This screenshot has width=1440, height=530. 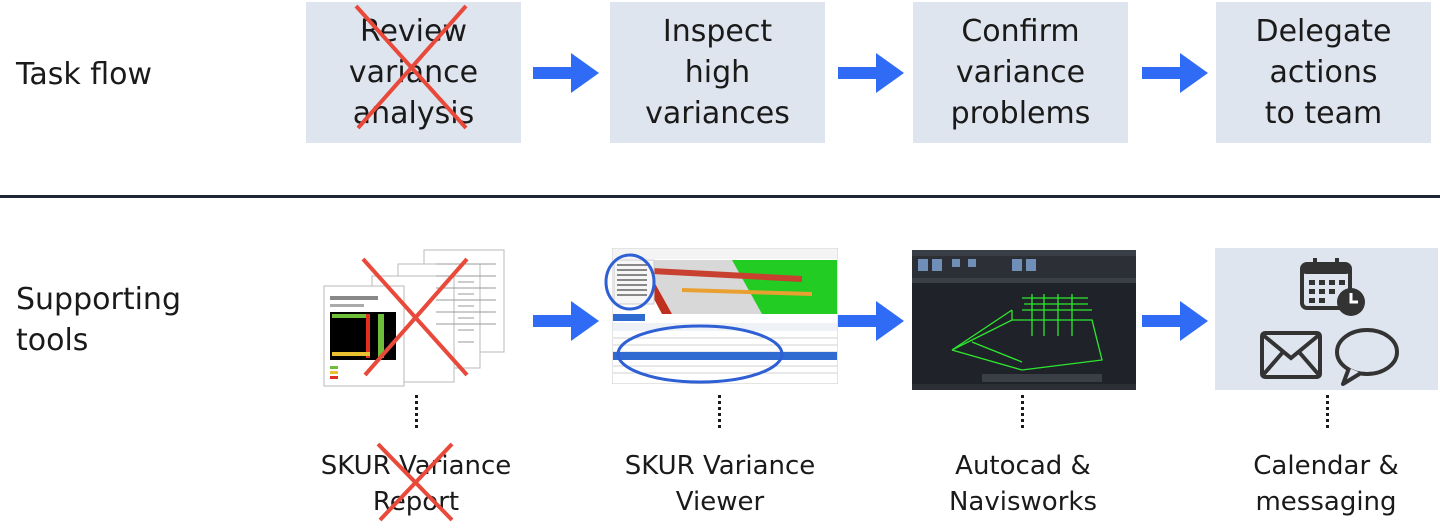 What do you see at coordinates (1024, 320) in the screenshot?
I see `autocad-thumbnail` at bounding box center [1024, 320].